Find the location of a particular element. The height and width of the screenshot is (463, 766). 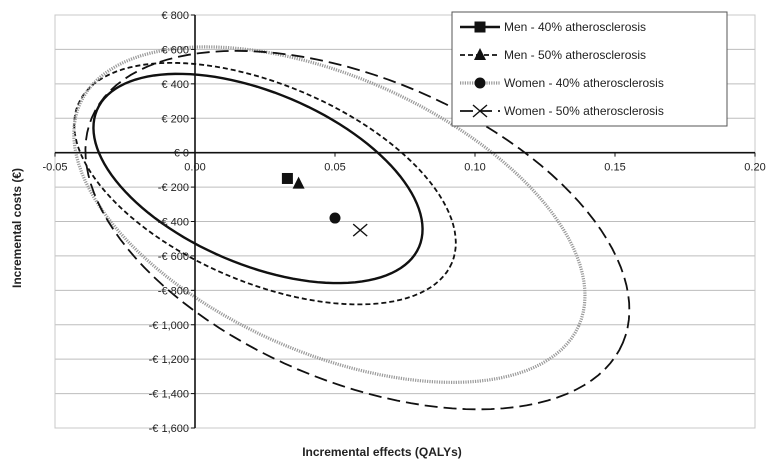

y-tick-label: € 800 is located at coordinates (175, 16).